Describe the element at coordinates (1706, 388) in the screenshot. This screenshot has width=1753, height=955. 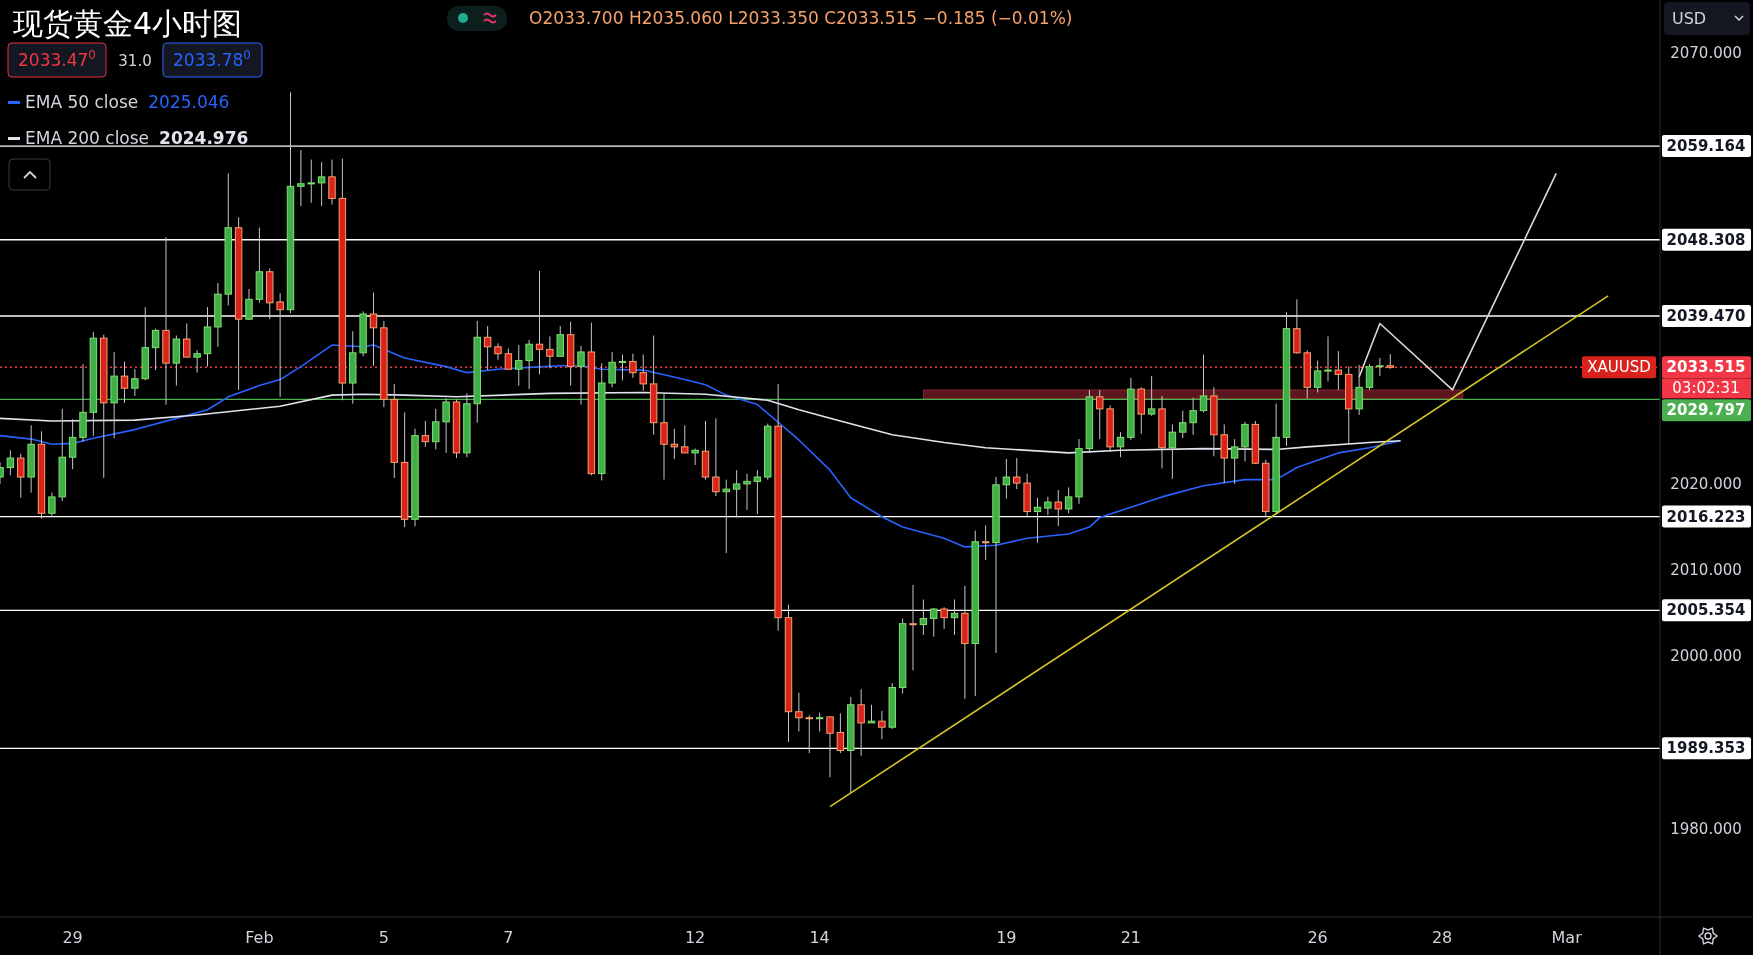
I see `text: 03:02:31` at that location.